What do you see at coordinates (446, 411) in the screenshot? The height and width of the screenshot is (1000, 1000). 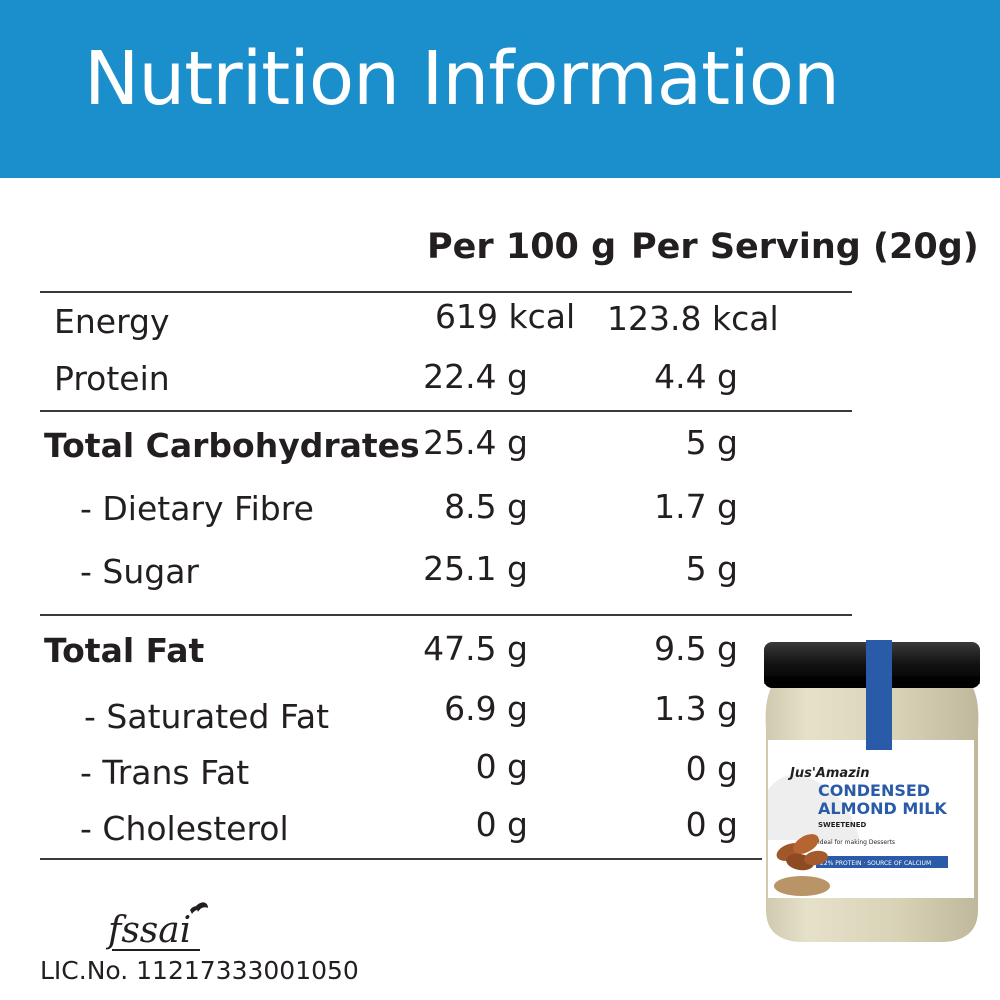 I see `table-divider-carbs` at bounding box center [446, 411].